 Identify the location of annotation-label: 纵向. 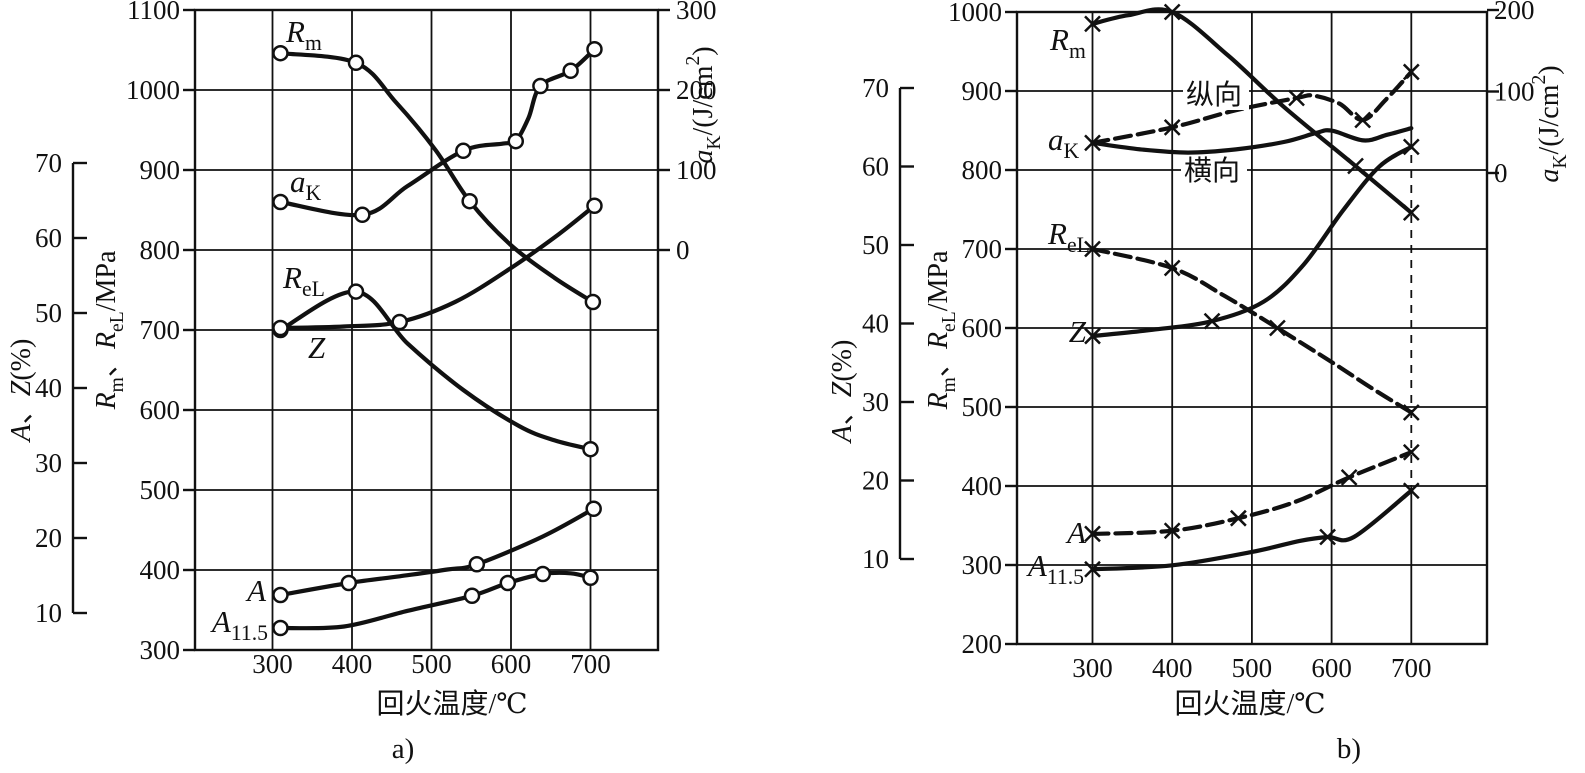
(1214, 95).